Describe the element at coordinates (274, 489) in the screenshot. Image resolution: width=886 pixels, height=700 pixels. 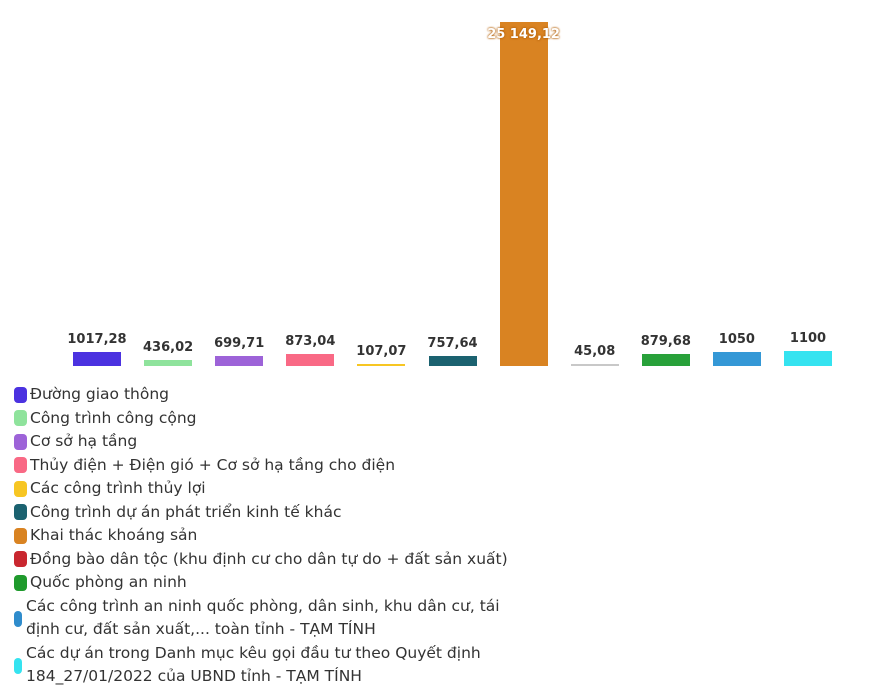
I see `legend-item: Các công trình thủy lợi` at that location.